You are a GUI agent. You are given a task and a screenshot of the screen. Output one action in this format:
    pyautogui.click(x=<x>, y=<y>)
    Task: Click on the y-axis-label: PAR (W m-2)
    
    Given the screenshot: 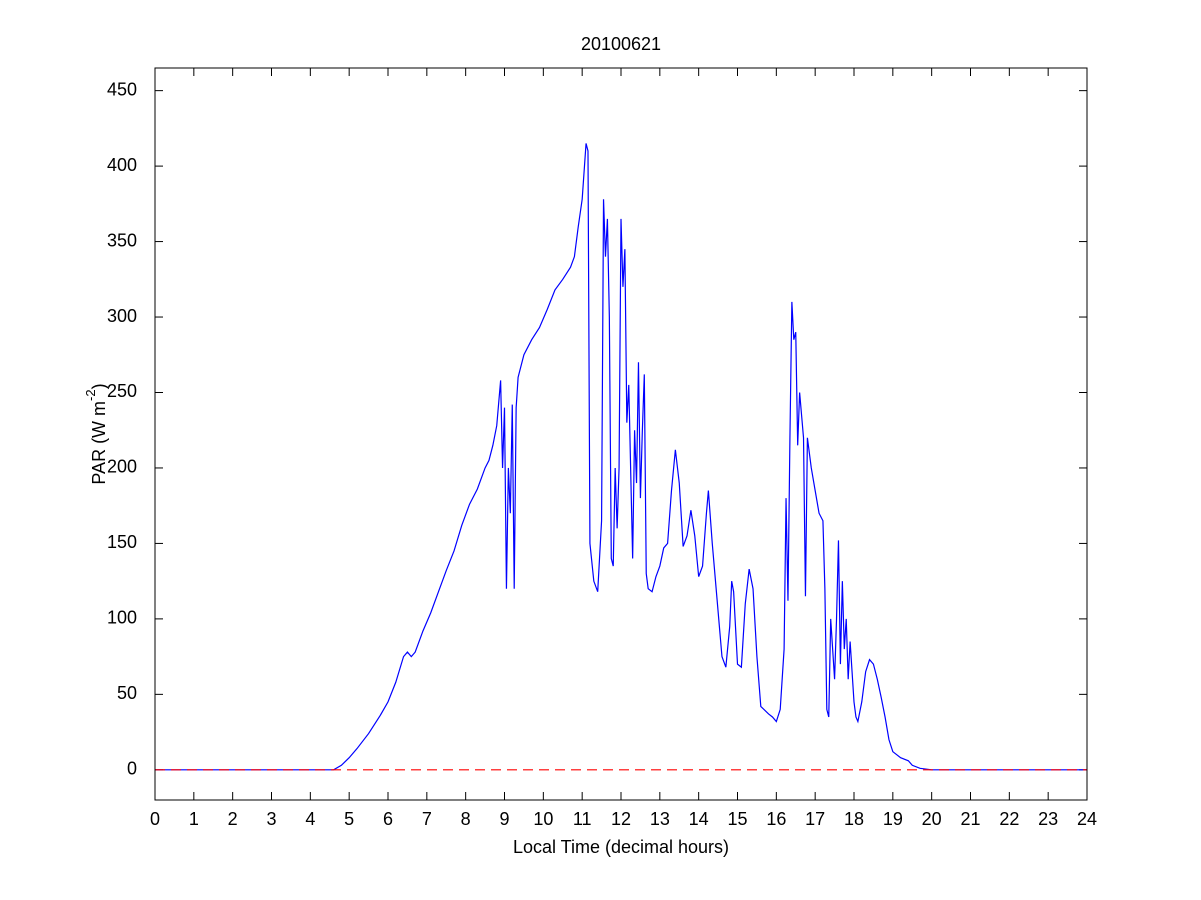 What is the action you would take?
    pyautogui.click(x=95, y=433)
    